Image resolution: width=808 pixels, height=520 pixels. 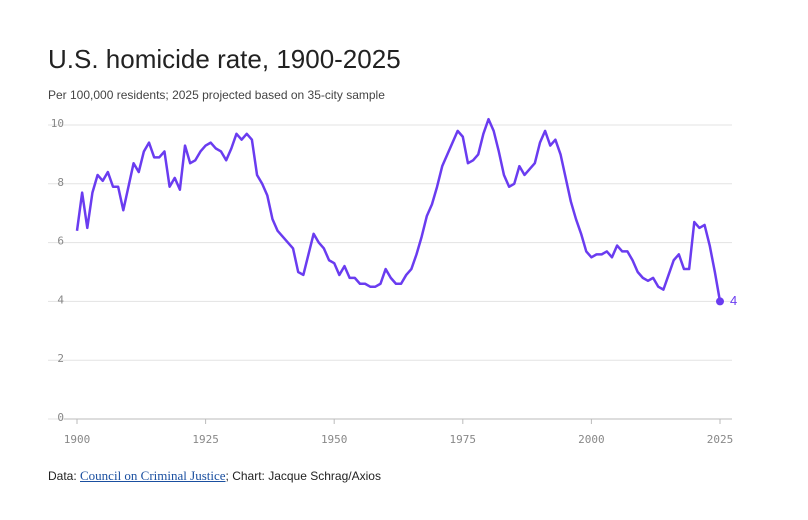 I want to click on end-label: 4, so click(x=733, y=300).